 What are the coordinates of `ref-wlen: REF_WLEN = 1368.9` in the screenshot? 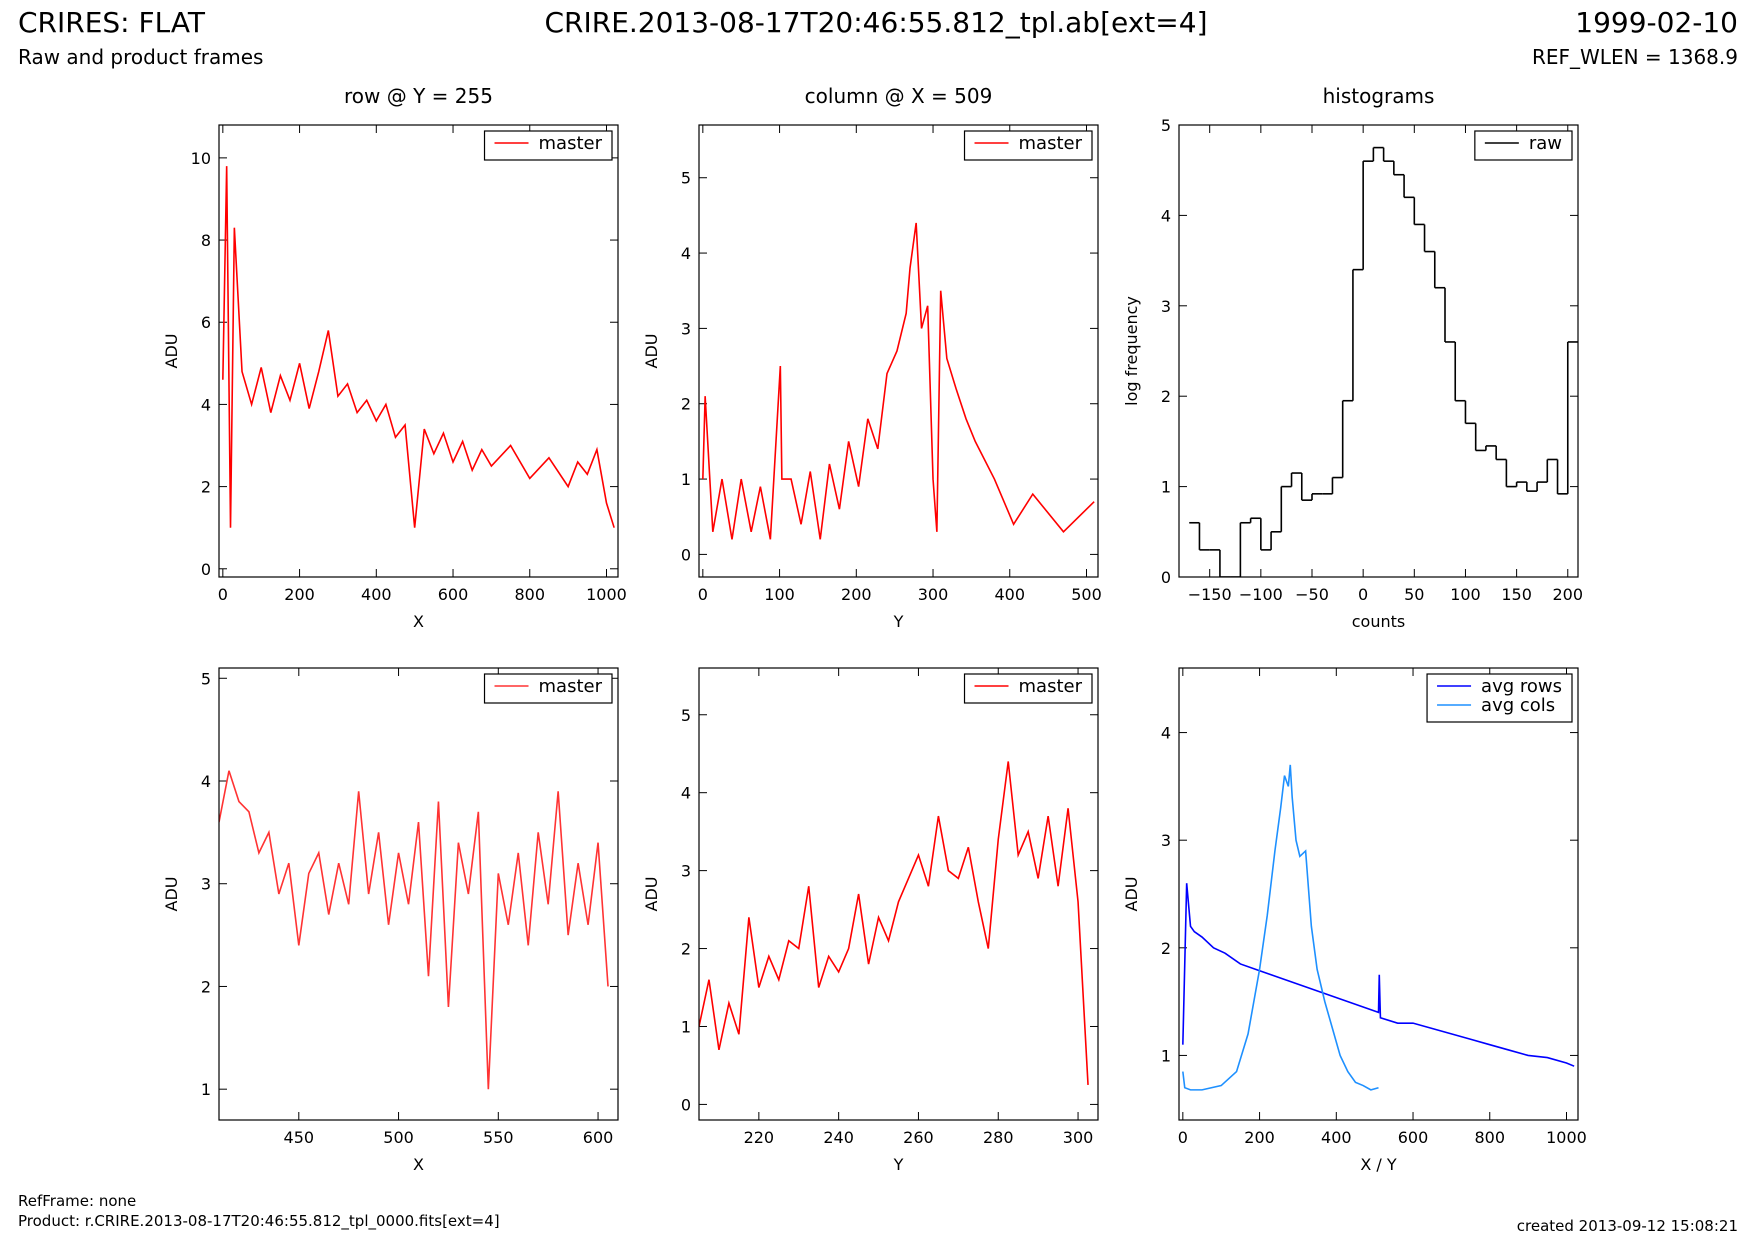 It's located at (1635, 57).